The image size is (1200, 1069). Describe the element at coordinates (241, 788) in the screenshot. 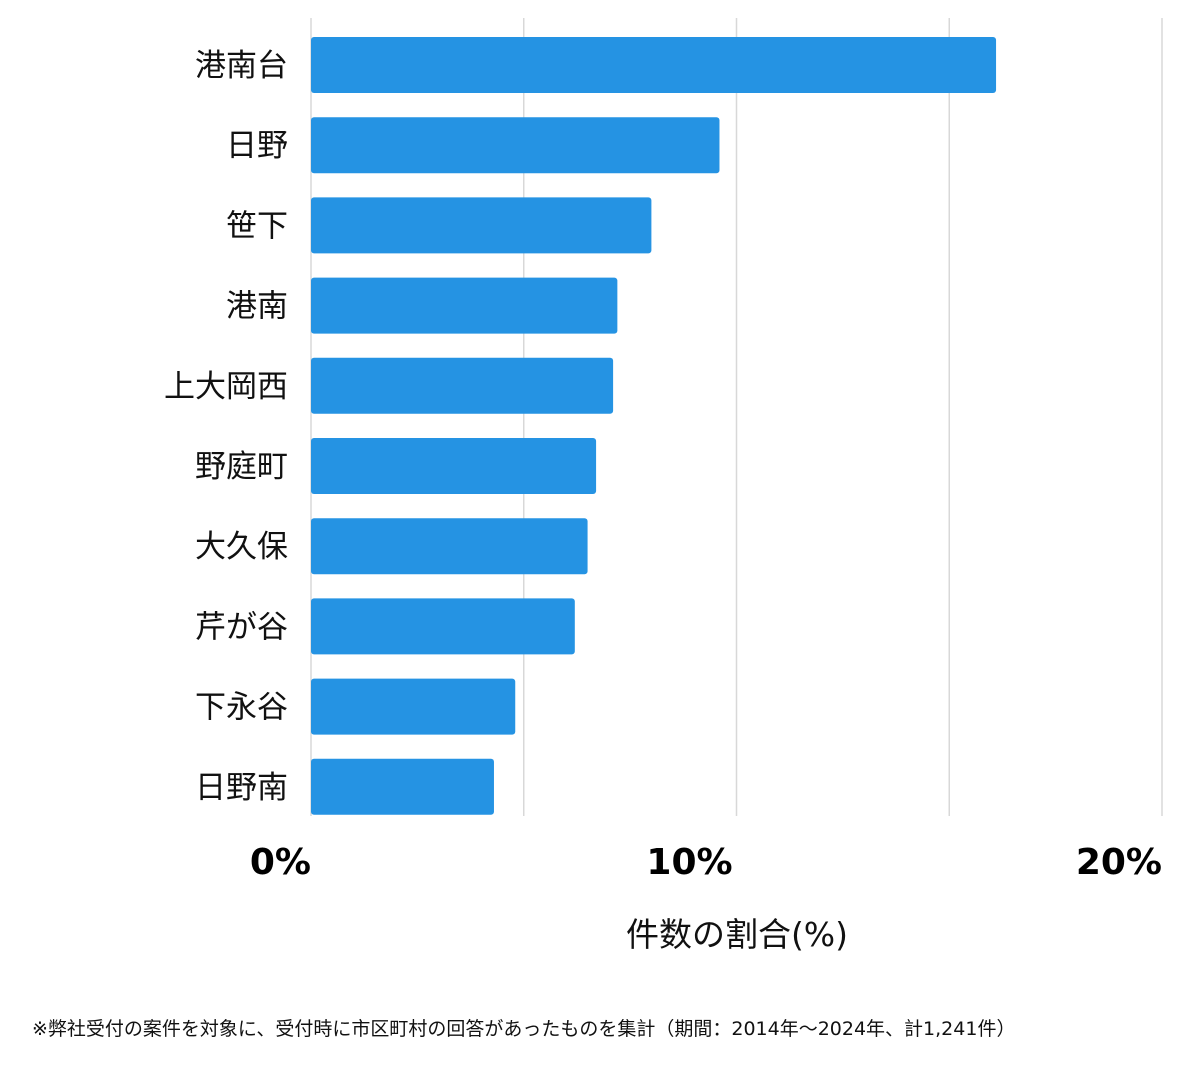

I see `category-label: 日野南` at that location.